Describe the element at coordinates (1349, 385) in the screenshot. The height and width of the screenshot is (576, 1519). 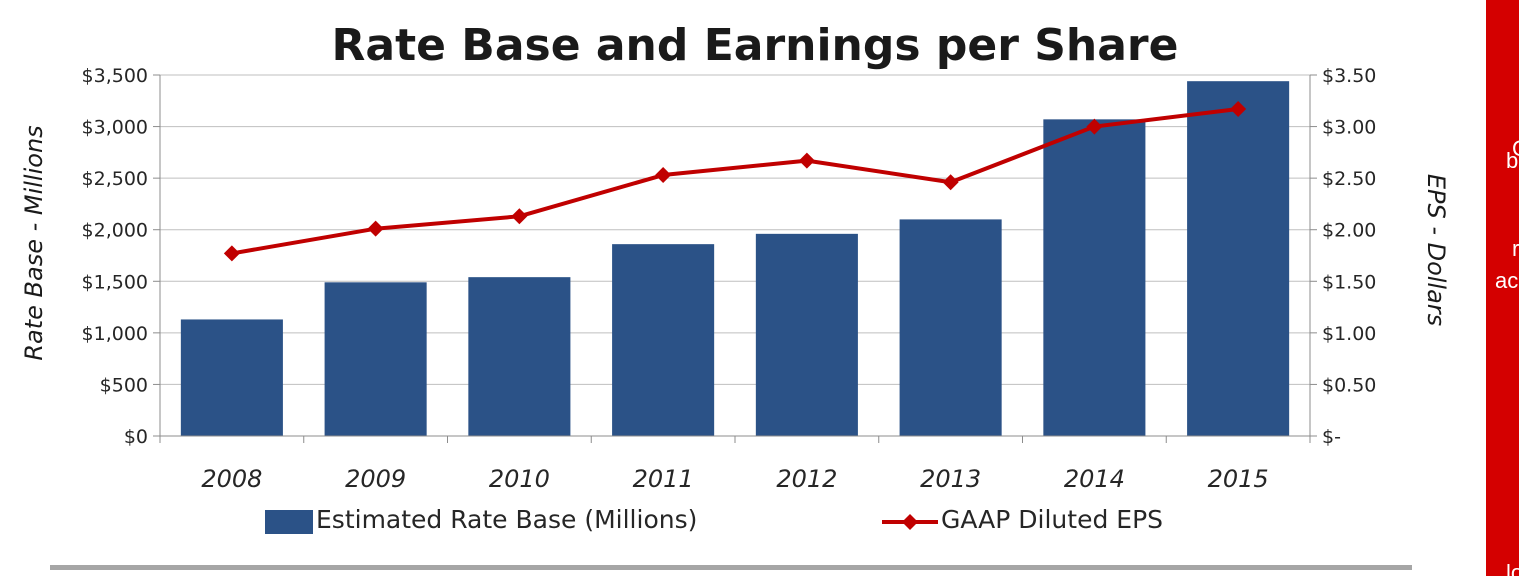
I see `y2-tick-label: $0.50` at that location.